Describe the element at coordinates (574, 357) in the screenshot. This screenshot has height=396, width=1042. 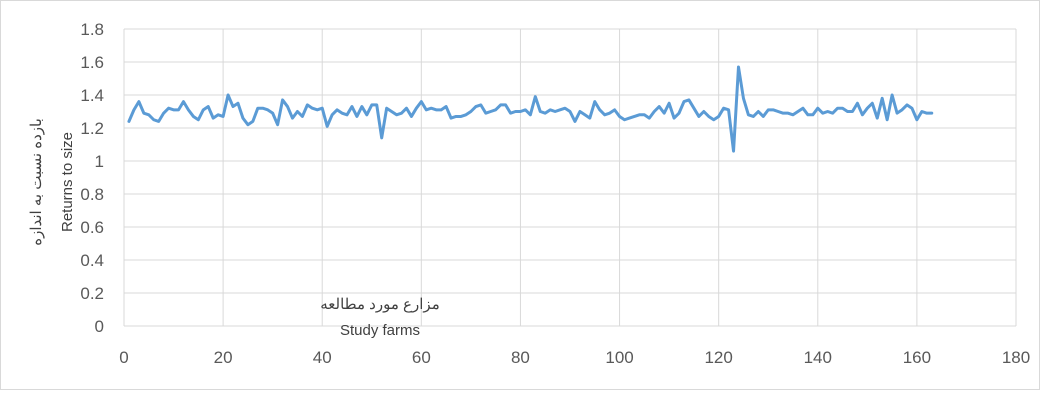
I see `x-axis-ticks: 0 20 40 60 80 100 120 140 160 180` at that location.